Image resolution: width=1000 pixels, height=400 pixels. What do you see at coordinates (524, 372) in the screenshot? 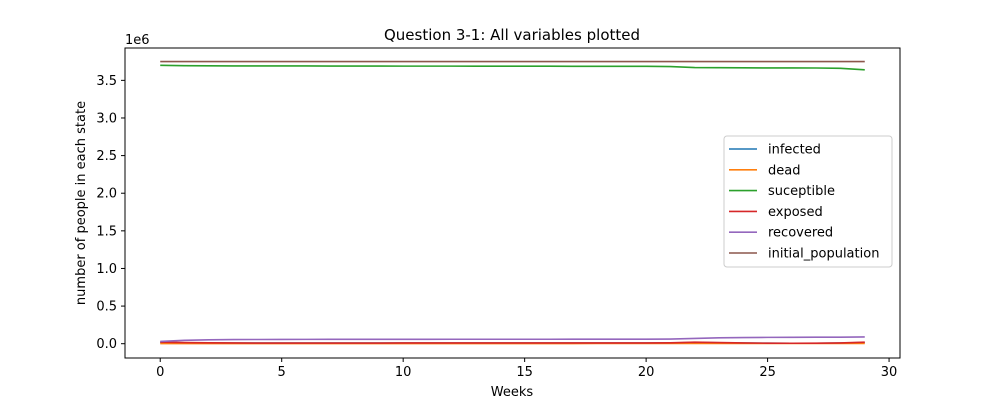
I see `x-tick-label: 15` at bounding box center [524, 372].